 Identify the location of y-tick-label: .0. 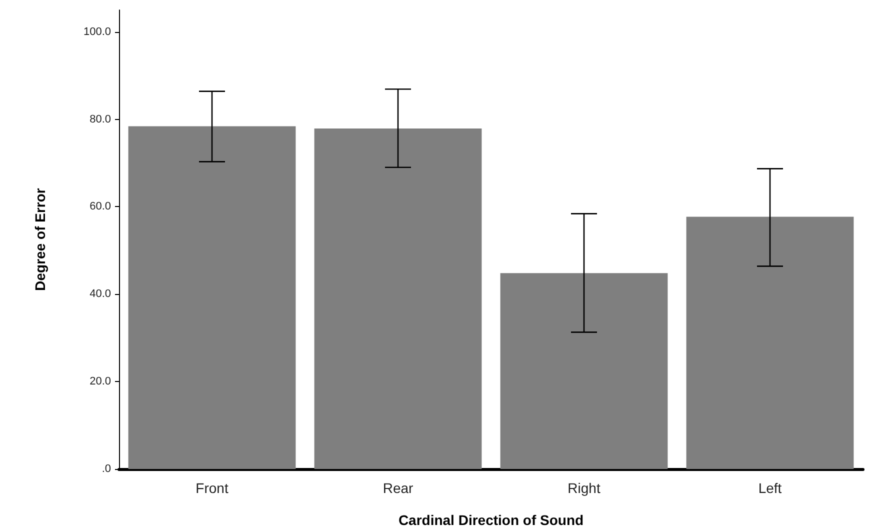
(106, 469).